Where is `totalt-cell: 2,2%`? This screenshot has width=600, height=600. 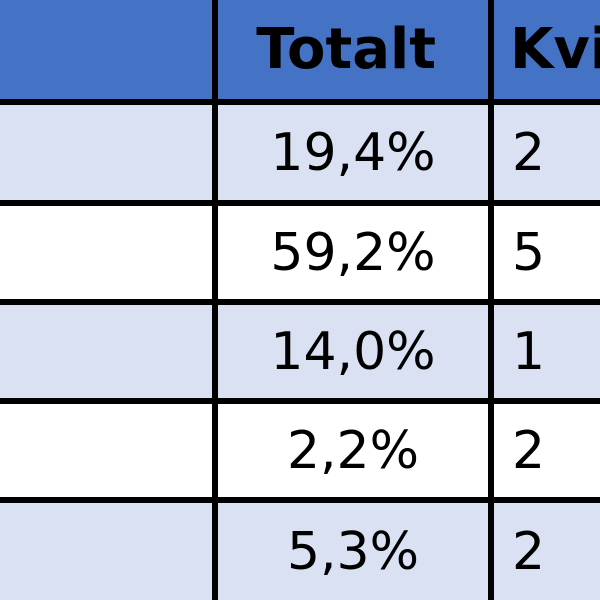
totalt-cell: 2,2% is located at coordinates (353, 450).